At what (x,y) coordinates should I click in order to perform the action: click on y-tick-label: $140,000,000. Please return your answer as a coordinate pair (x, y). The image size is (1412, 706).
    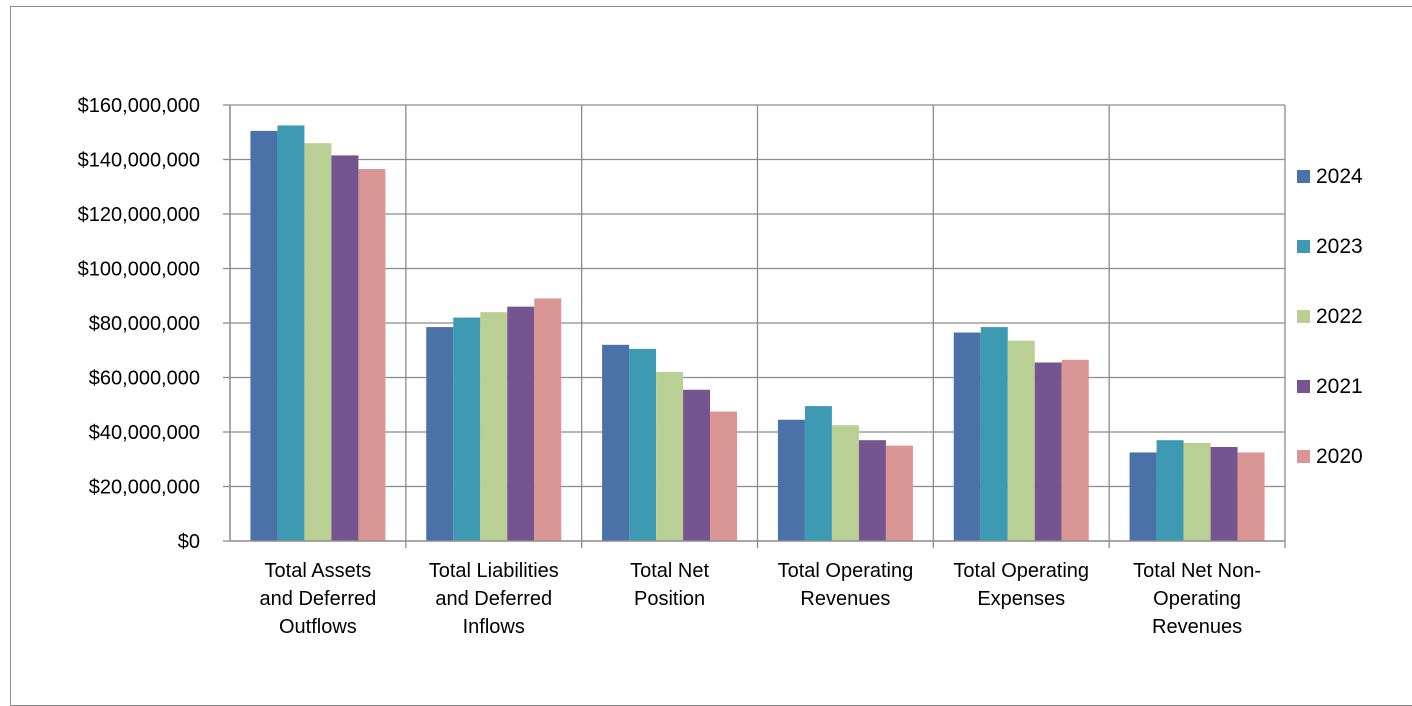
    Looking at the image, I should click on (139, 161).